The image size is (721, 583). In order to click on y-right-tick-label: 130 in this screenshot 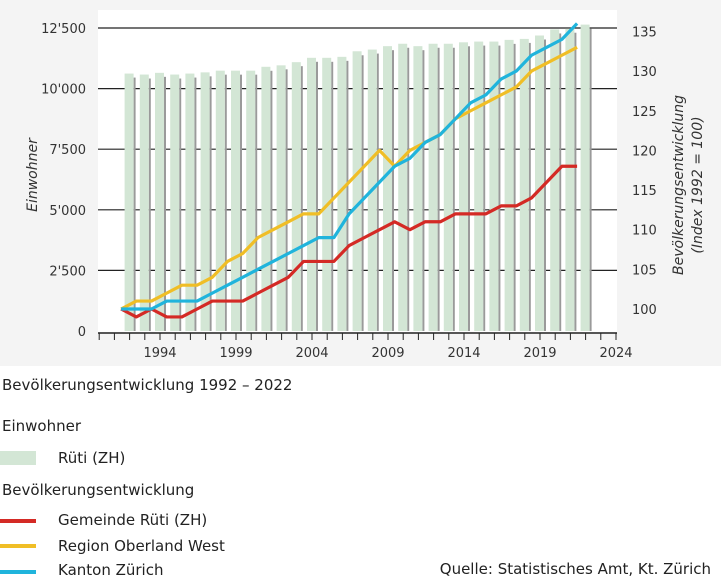, I will do `click(644, 72)`.